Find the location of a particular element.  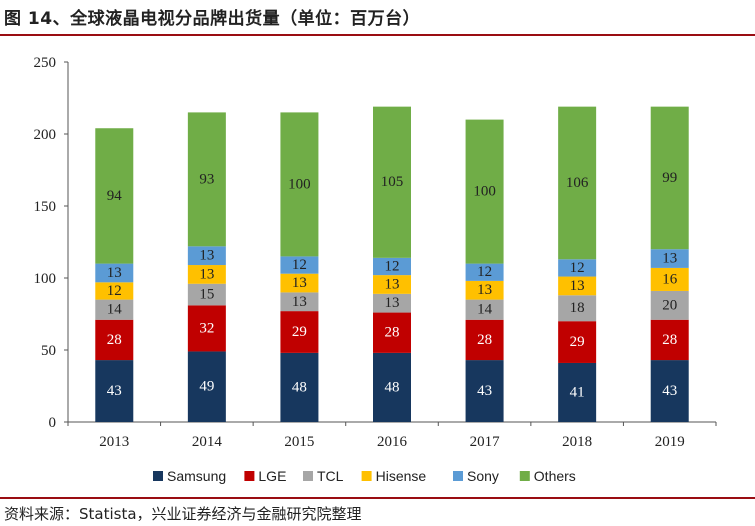

figure-source: 资料来源：Statista，兴业证券经济与金融研究院整理 is located at coordinates (183, 514).